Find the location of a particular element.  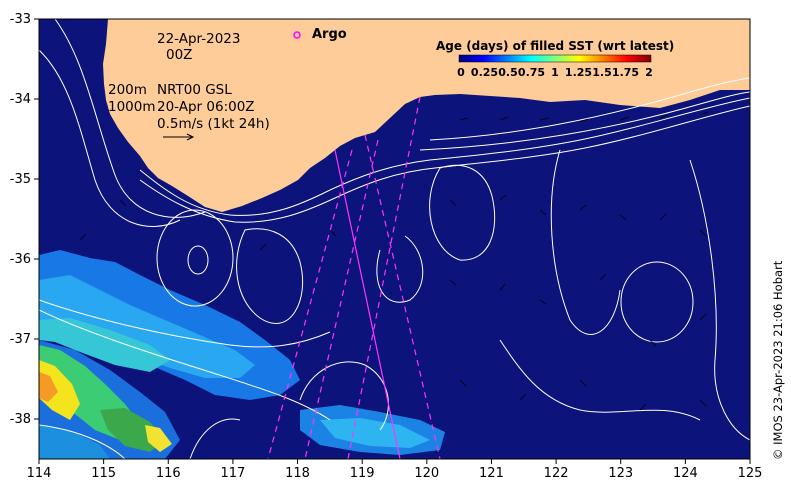

lon-tick-label: 125 is located at coordinates (750, 473).